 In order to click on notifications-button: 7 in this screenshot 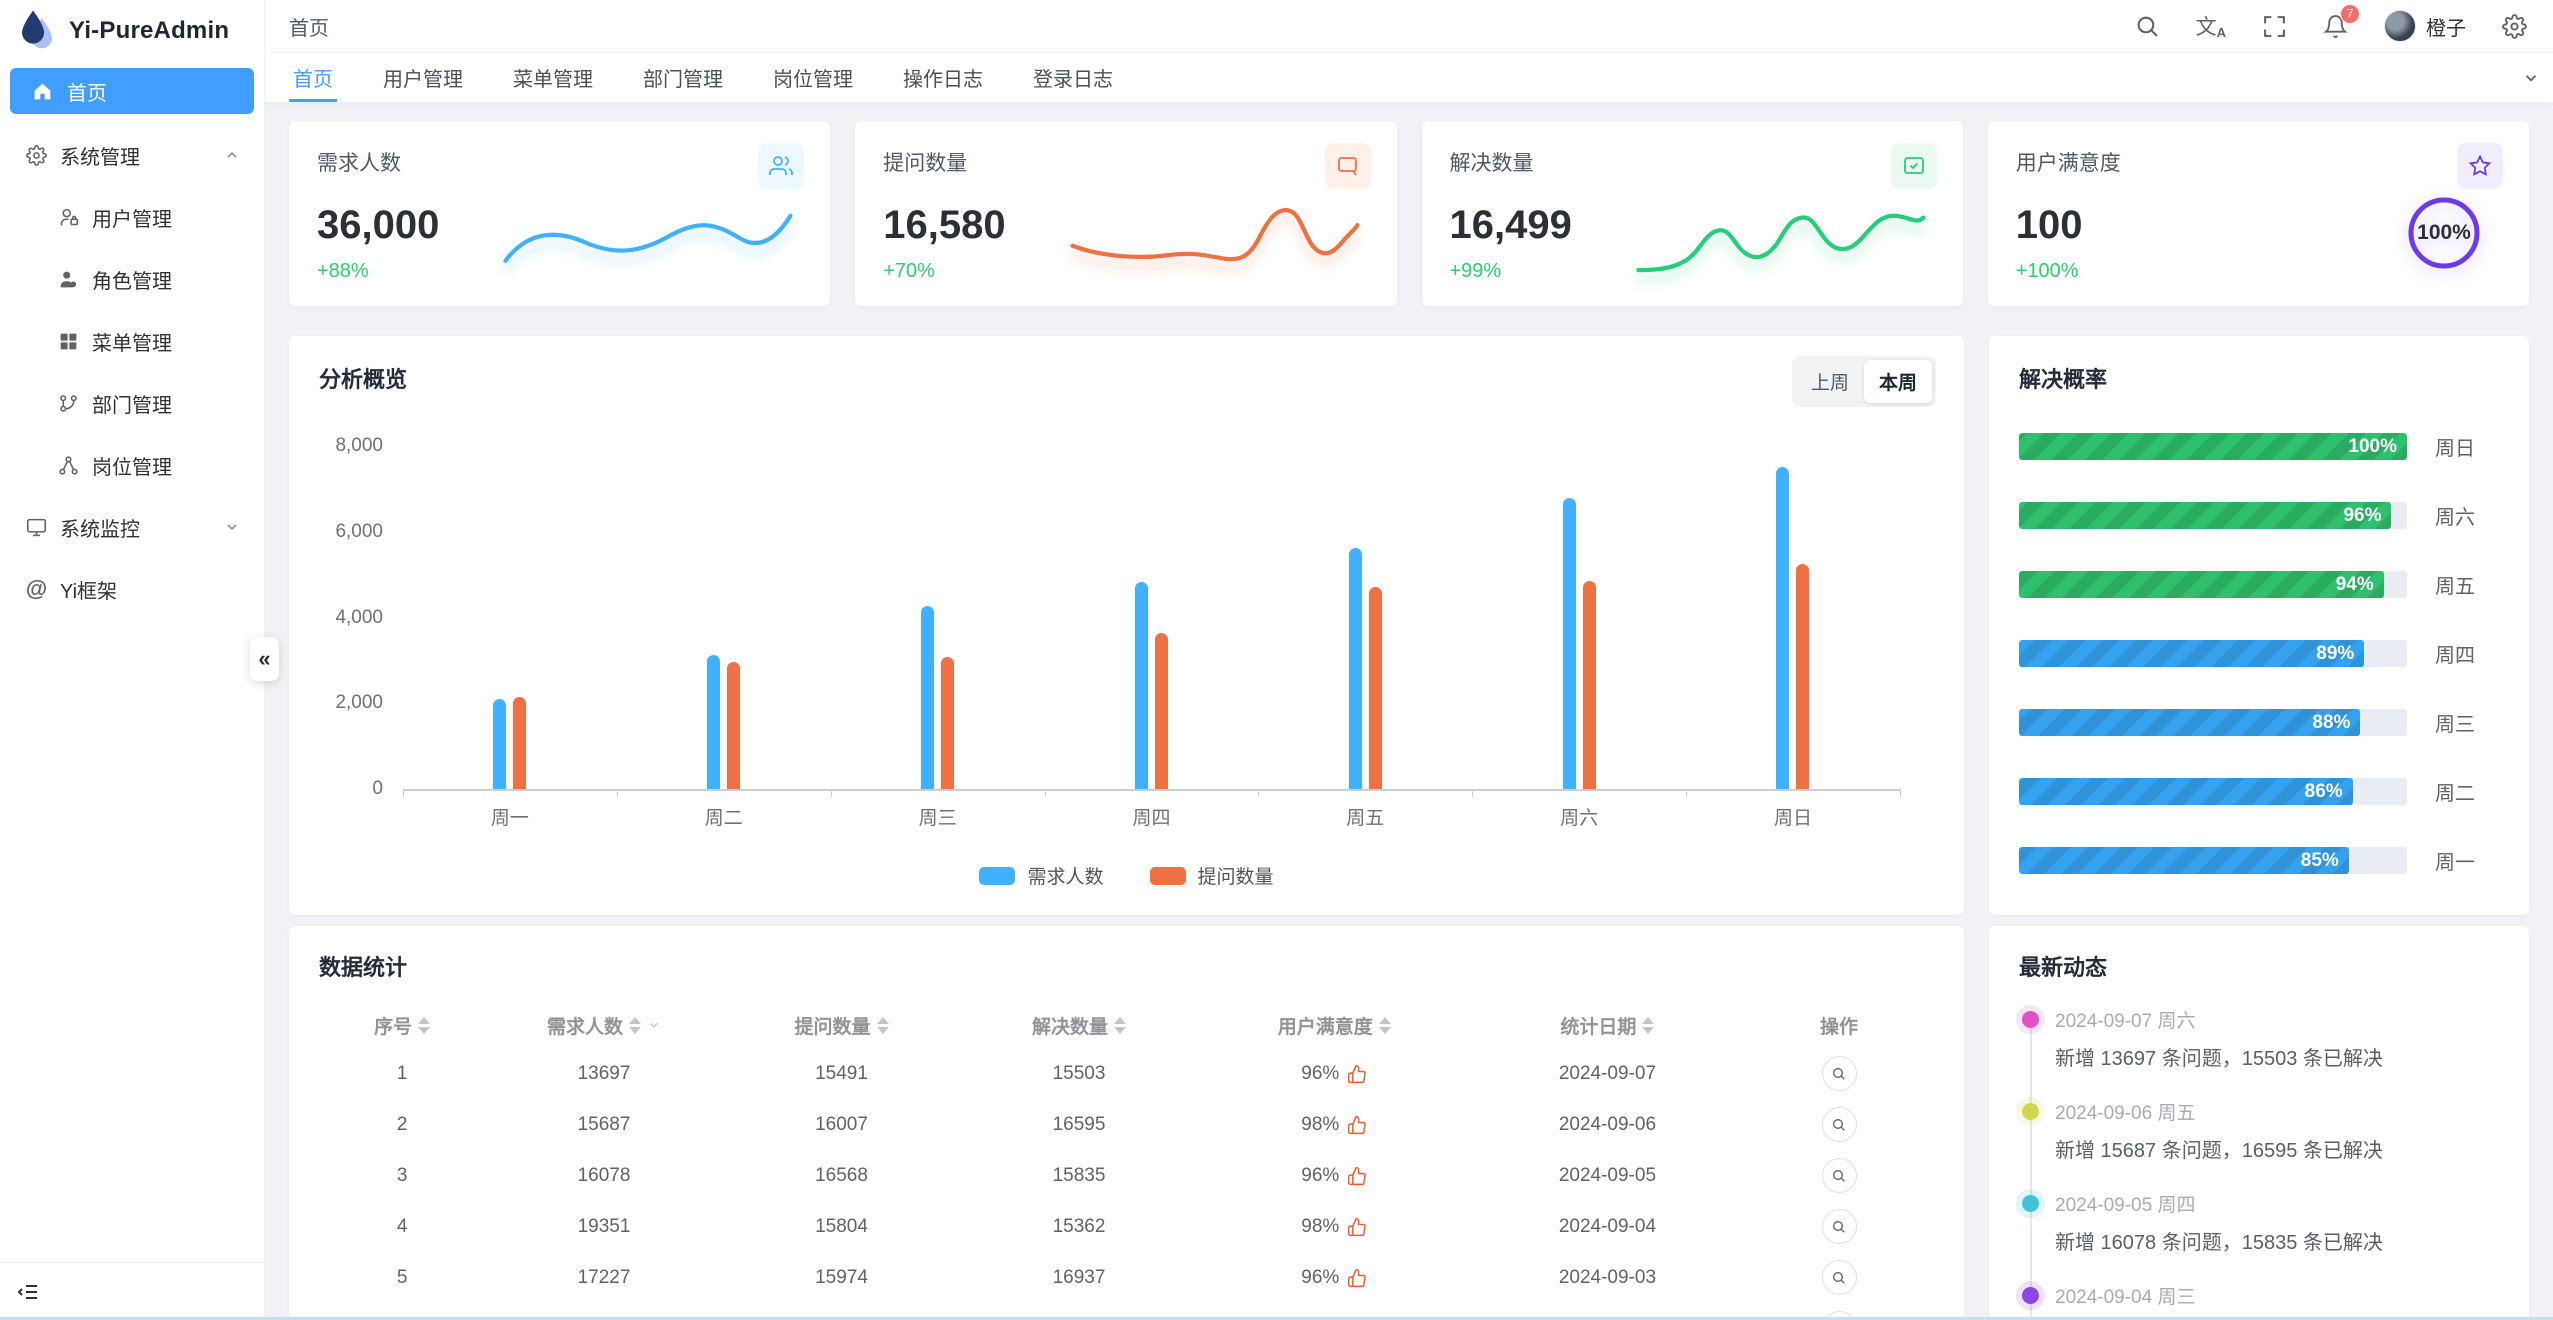, I will do `click(2341, 21)`.